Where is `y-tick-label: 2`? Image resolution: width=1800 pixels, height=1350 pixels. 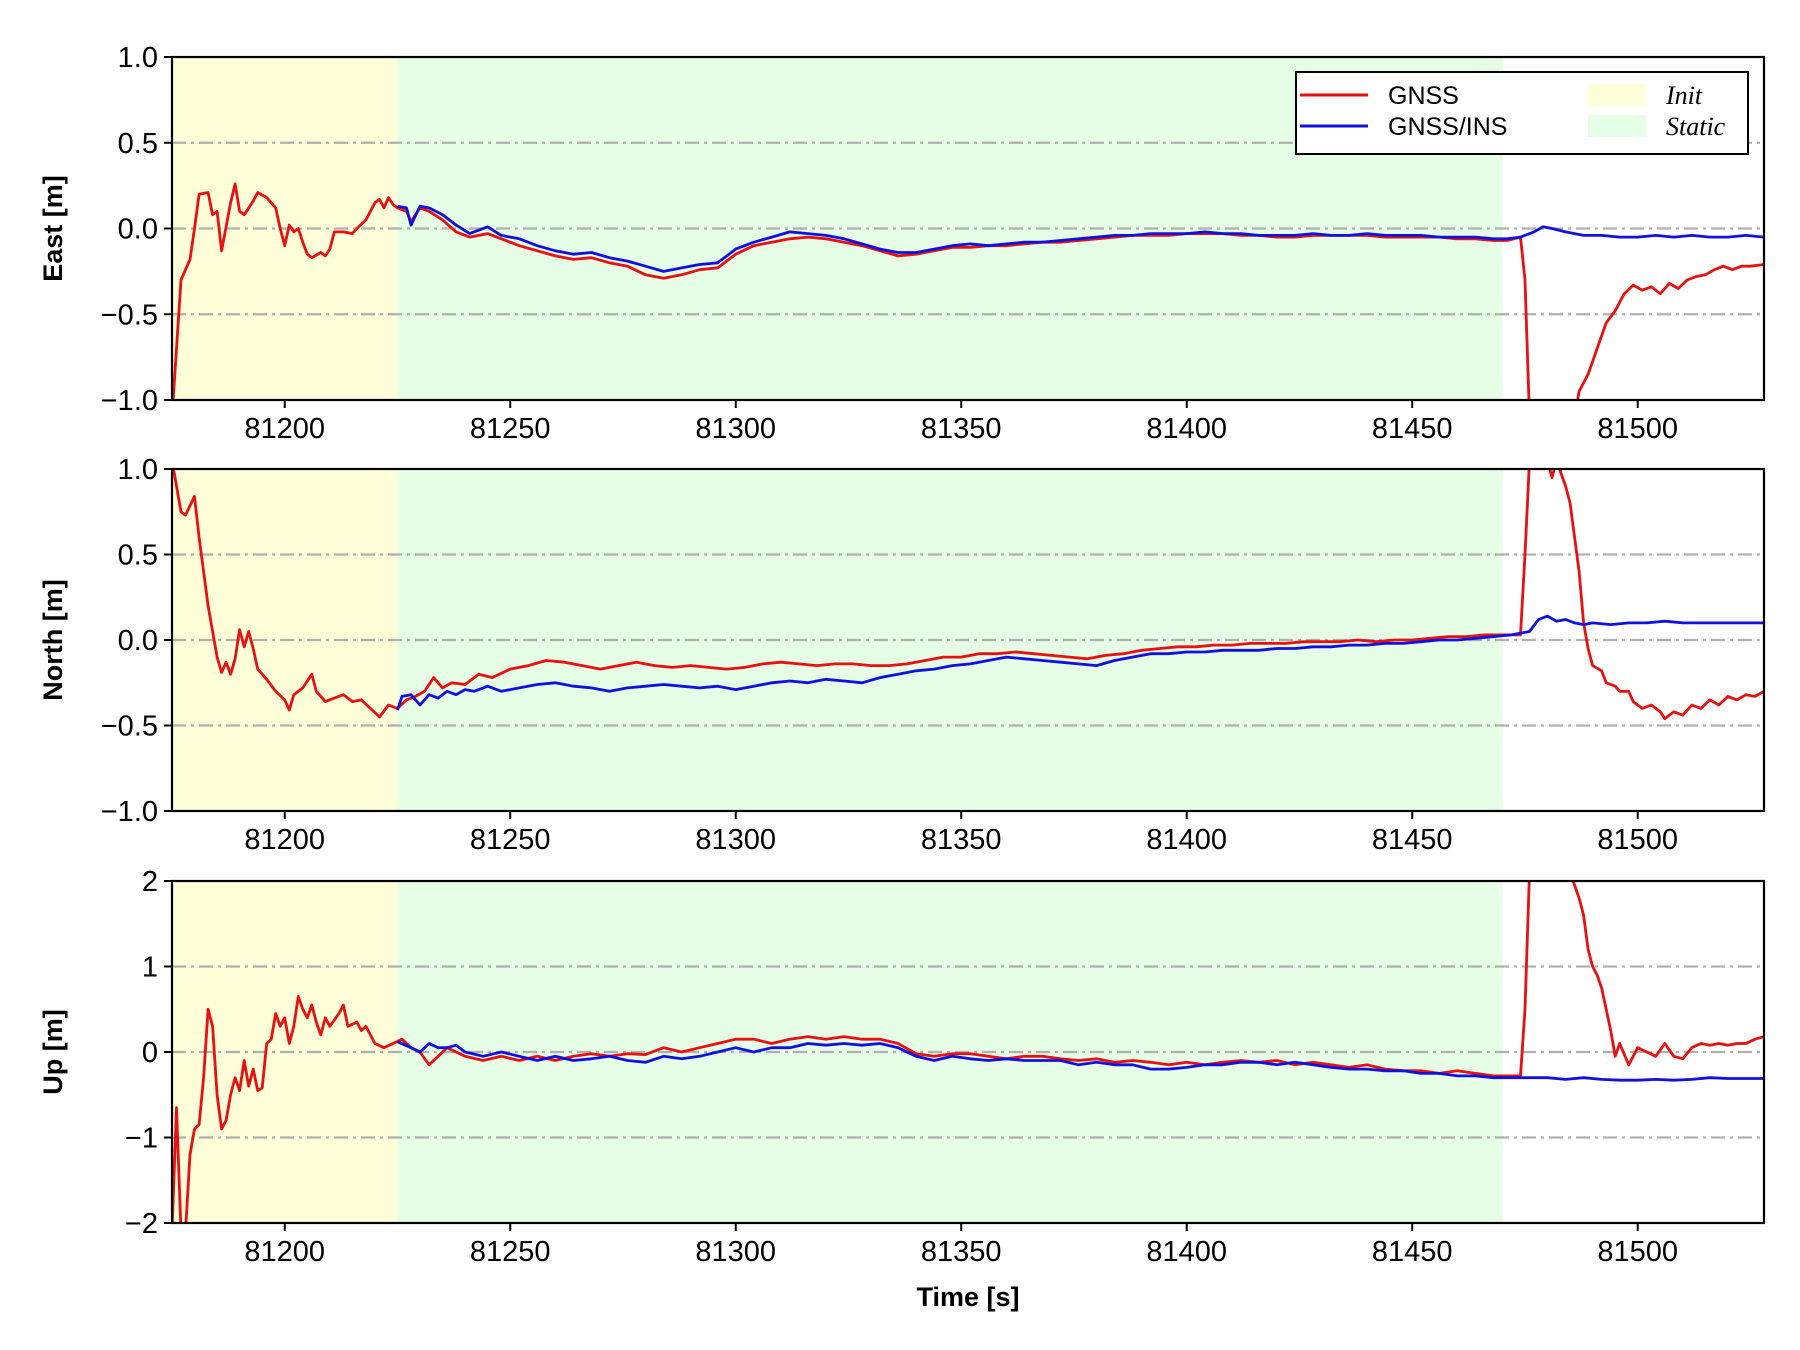
y-tick-label: 2 is located at coordinates (150, 882).